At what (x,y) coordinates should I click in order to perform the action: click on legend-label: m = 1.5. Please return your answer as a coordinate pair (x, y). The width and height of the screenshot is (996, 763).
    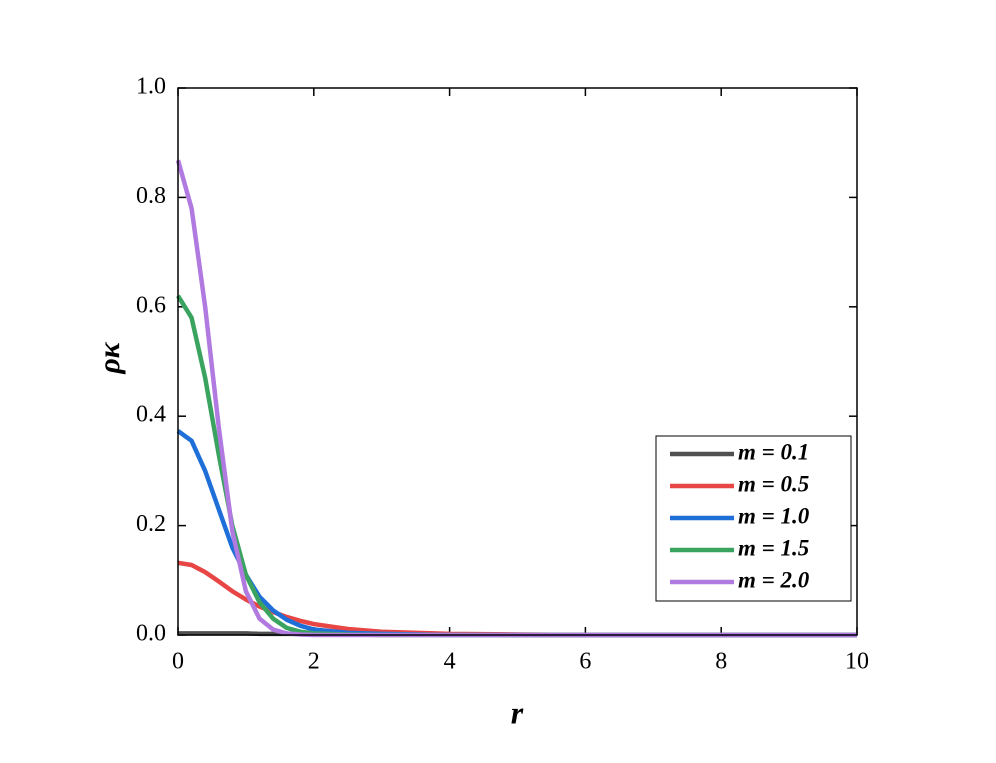
    Looking at the image, I should click on (773, 547).